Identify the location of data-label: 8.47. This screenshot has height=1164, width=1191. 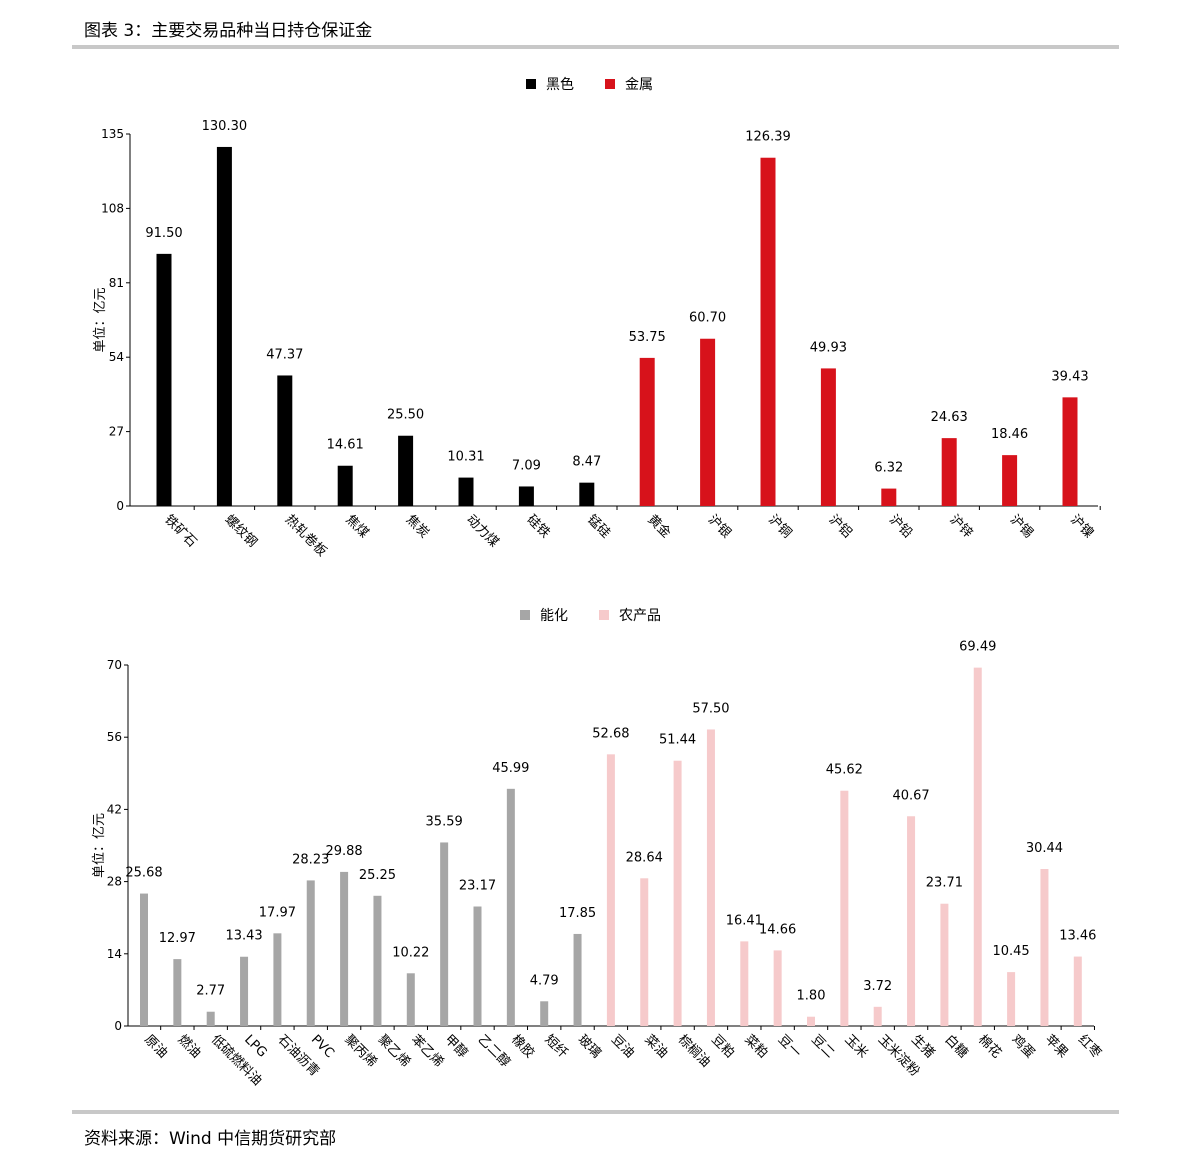
(586, 462).